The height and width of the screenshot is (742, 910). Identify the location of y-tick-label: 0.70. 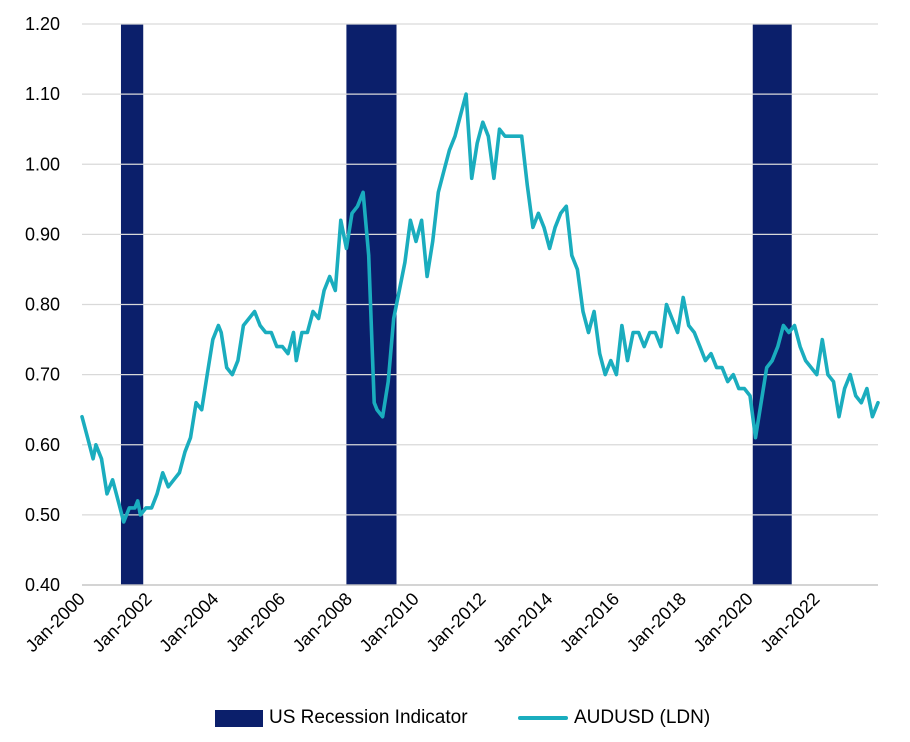
(42, 375).